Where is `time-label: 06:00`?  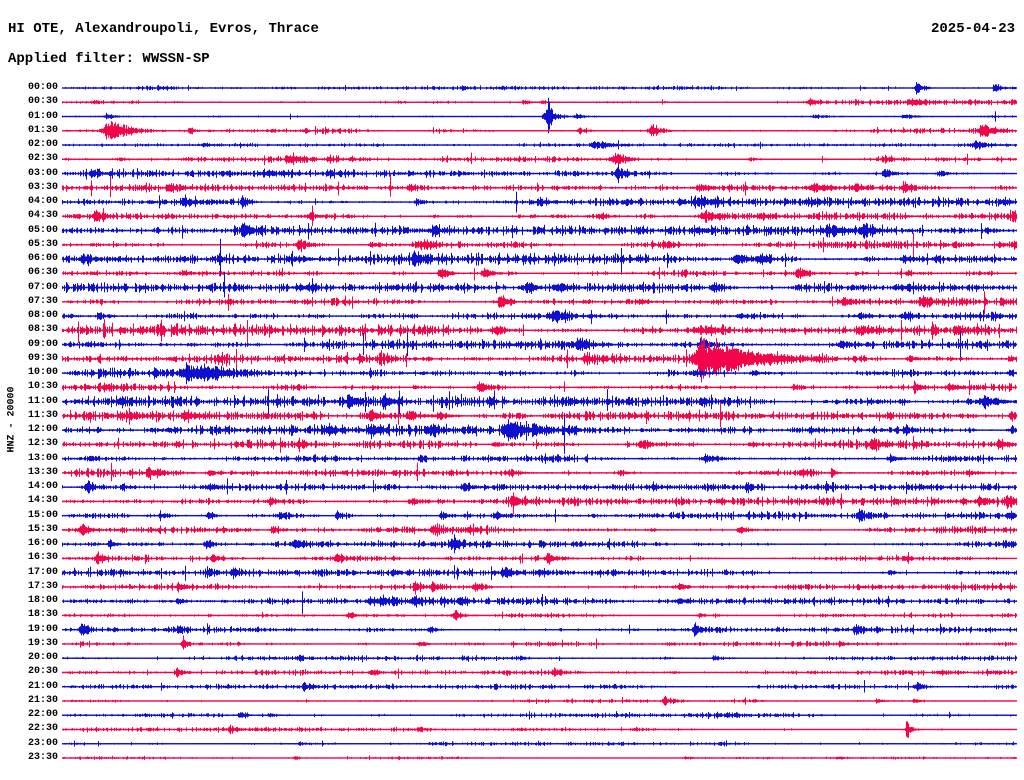
time-label: 06:00 is located at coordinates (42, 259).